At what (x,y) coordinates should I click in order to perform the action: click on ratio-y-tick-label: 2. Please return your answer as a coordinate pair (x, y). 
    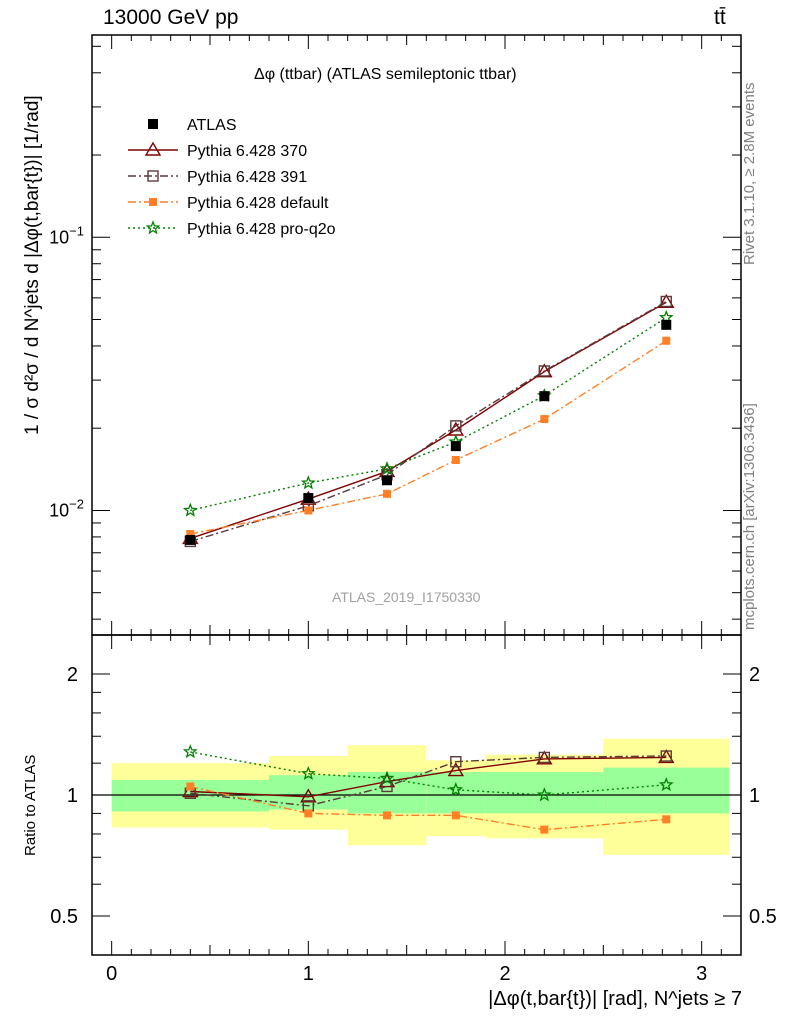
    Looking at the image, I should click on (72, 675).